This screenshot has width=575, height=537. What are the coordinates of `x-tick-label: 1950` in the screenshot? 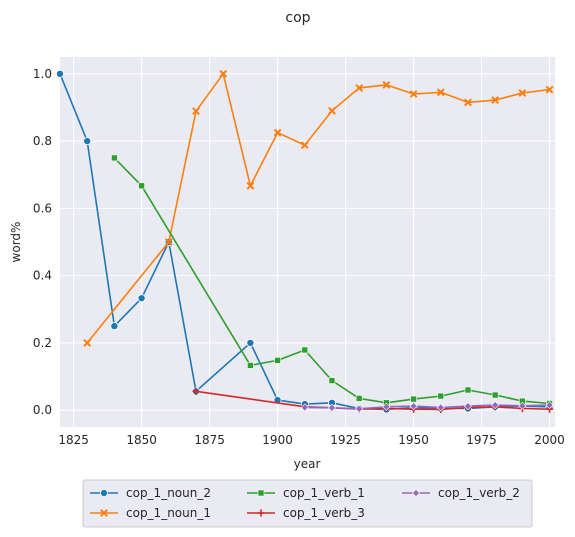 It's located at (413, 440).